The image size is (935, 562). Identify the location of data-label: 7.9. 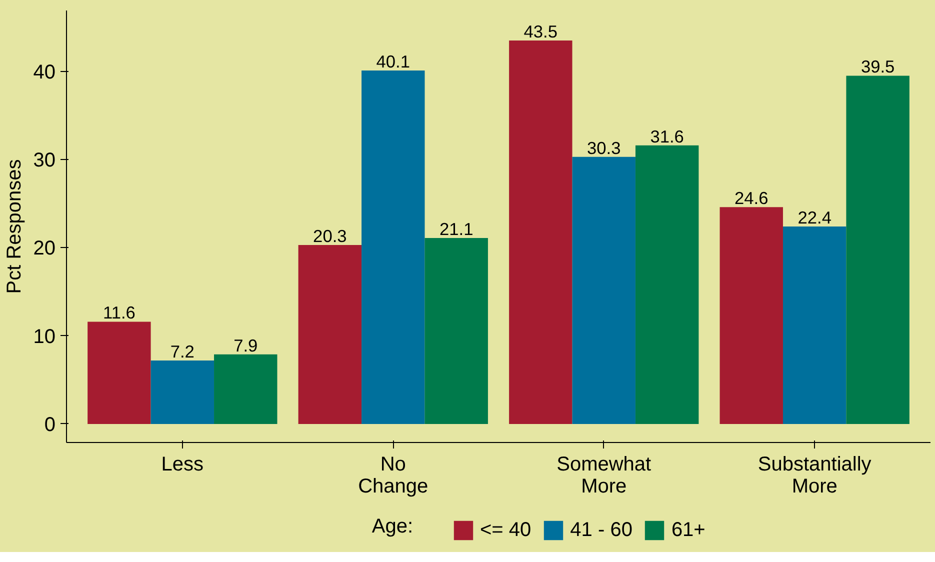
(246, 345).